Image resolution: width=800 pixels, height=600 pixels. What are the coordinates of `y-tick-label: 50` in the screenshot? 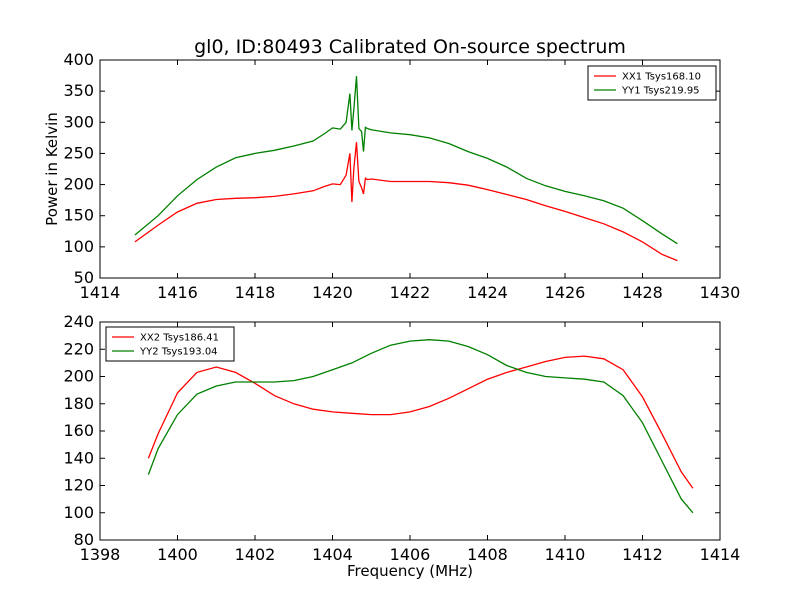 It's located at (84, 277).